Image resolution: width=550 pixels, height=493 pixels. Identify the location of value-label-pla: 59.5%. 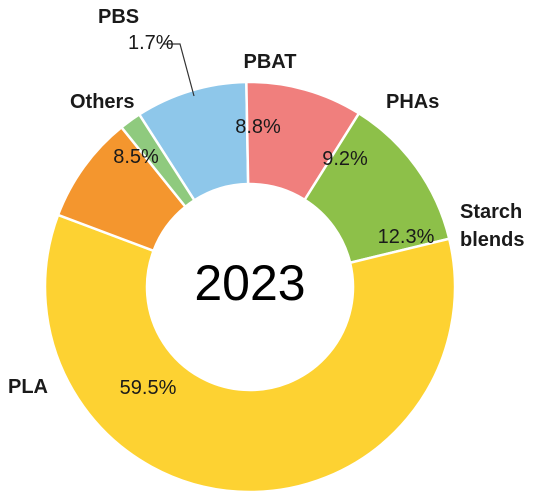
(148, 388).